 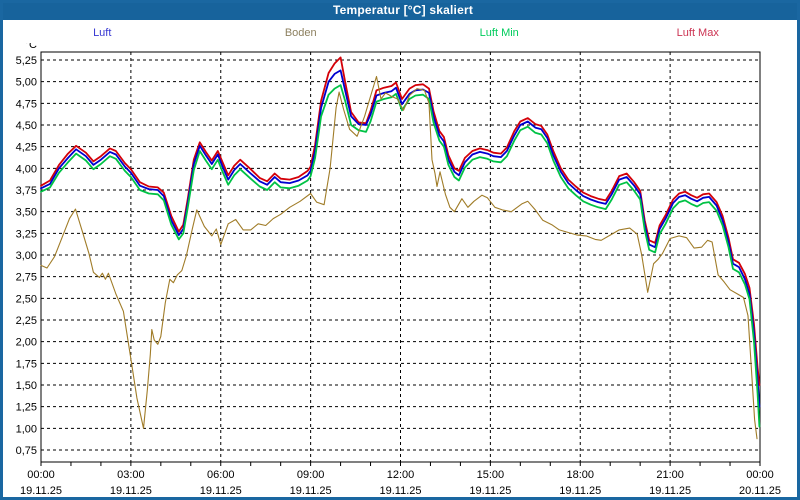 What do you see at coordinates (26, 234) in the screenshot?
I see `y-tick-label: 3,25` at bounding box center [26, 234].